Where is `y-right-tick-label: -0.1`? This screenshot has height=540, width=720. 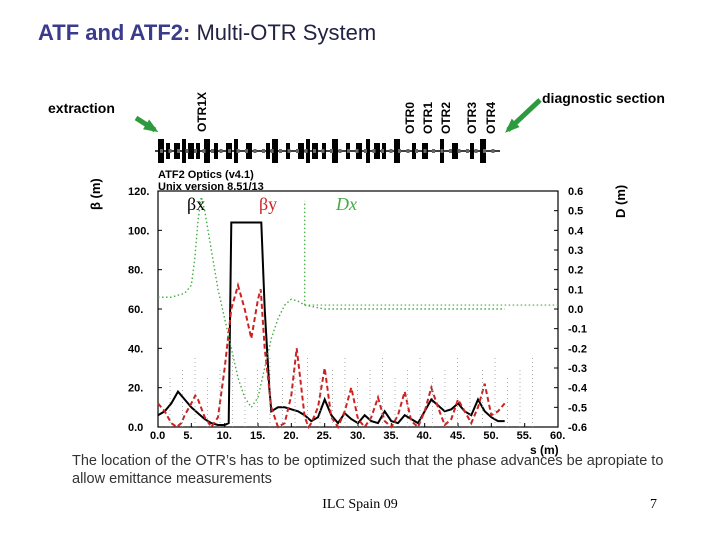 y-right-tick-label: -0.1 is located at coordinates (577, 330).